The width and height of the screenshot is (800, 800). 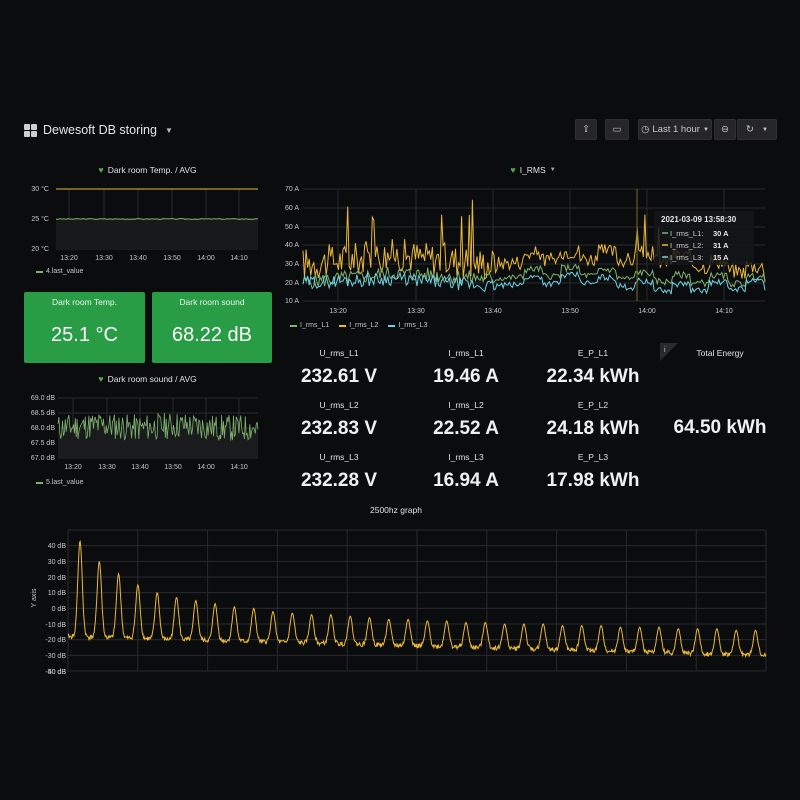 I want to click on dark-room-sound-stat: Dark room sound 68.22 dB, so click(x=212, y=327).